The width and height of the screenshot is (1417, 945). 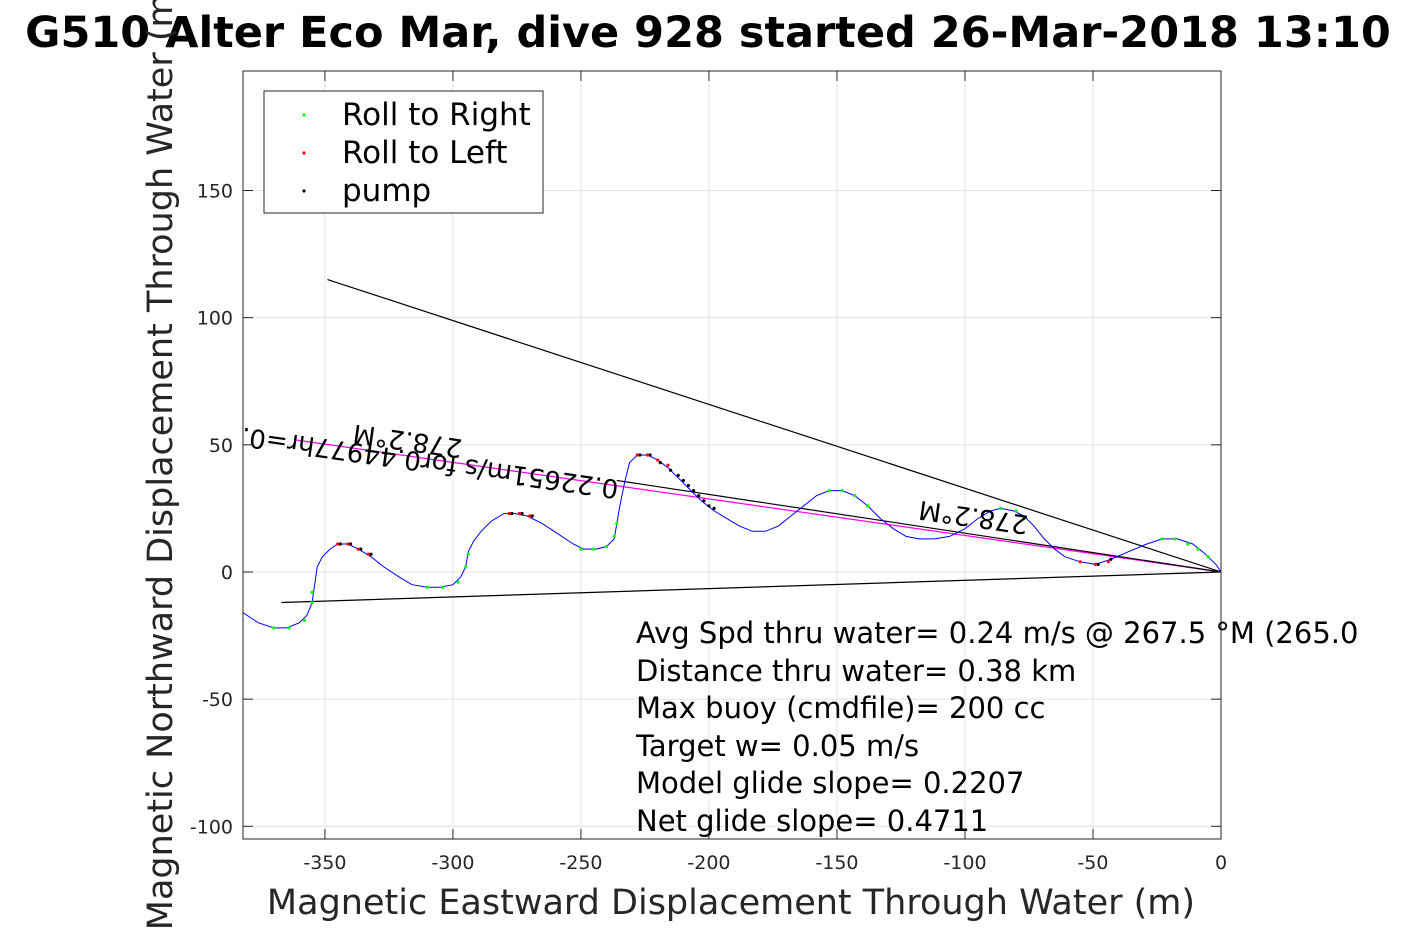 What do you see at coordinates (304, 115) in the screenshot?
I see `legend-marker-roll-right` at bounding box center [304, 115].